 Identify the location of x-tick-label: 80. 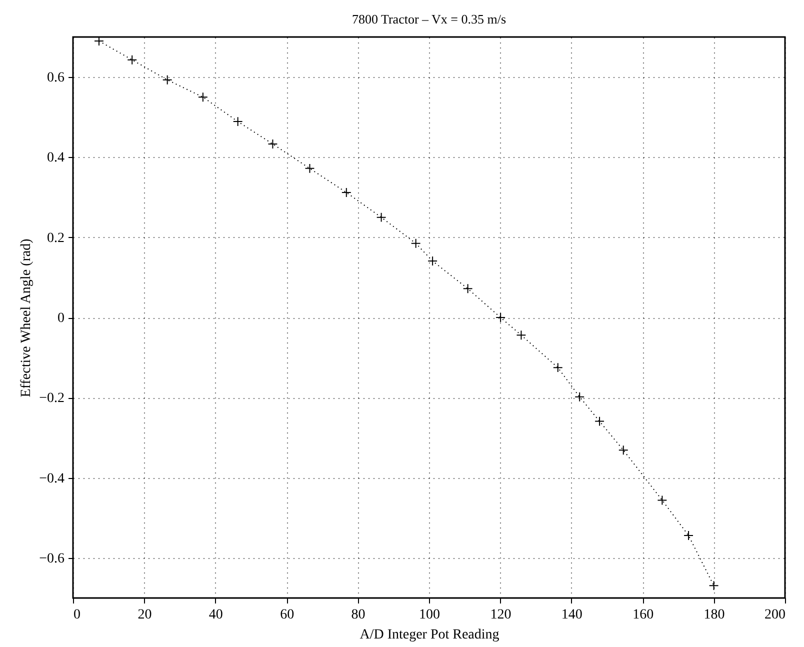
(358, 615).